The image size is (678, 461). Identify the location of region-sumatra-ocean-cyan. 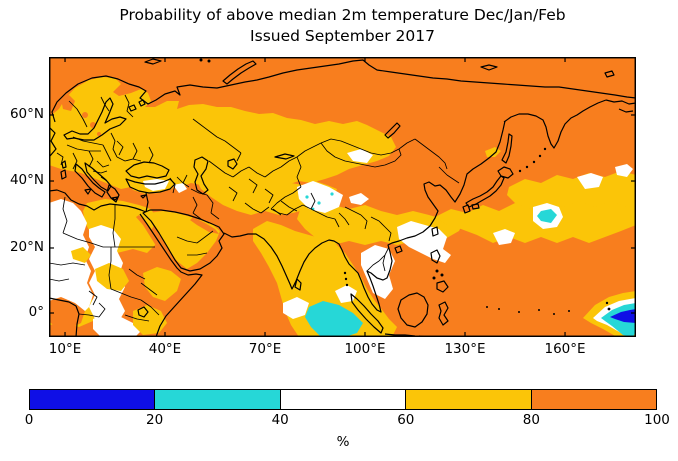
(334, 319).